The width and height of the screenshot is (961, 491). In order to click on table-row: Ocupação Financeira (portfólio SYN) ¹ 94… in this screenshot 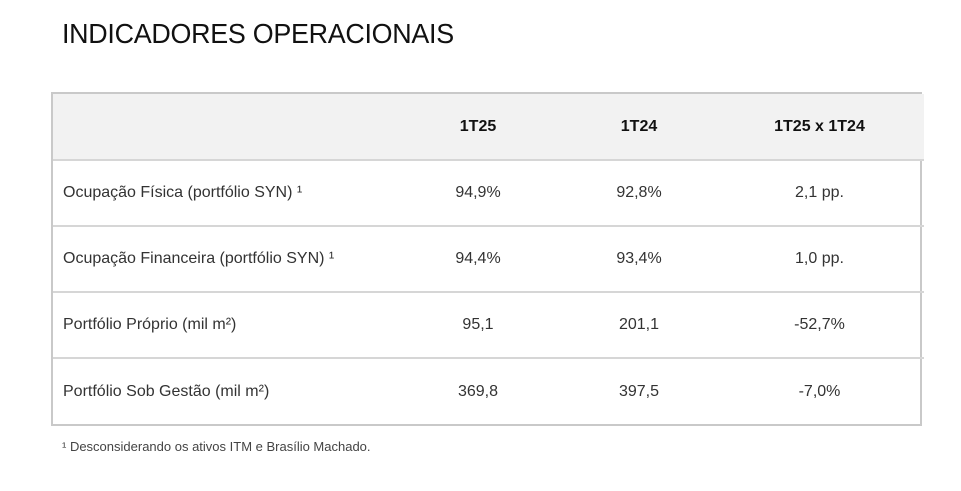, I will do `click(488, 259)`.